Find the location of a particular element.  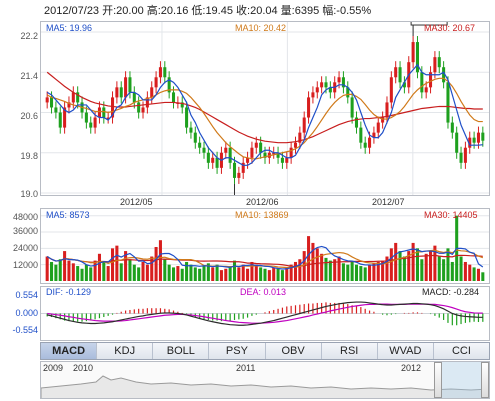

price-y-tick: 21.4 is located at coordinates (29, 76).